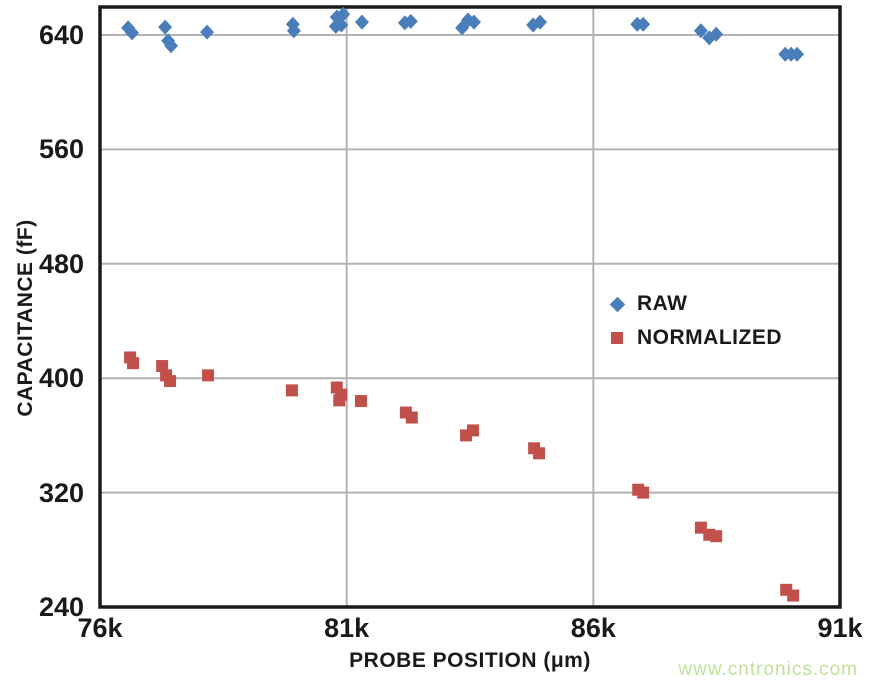 This screenshot has height=694, width=870. I want to click on y-tick-label: 560, so click(61, 149).